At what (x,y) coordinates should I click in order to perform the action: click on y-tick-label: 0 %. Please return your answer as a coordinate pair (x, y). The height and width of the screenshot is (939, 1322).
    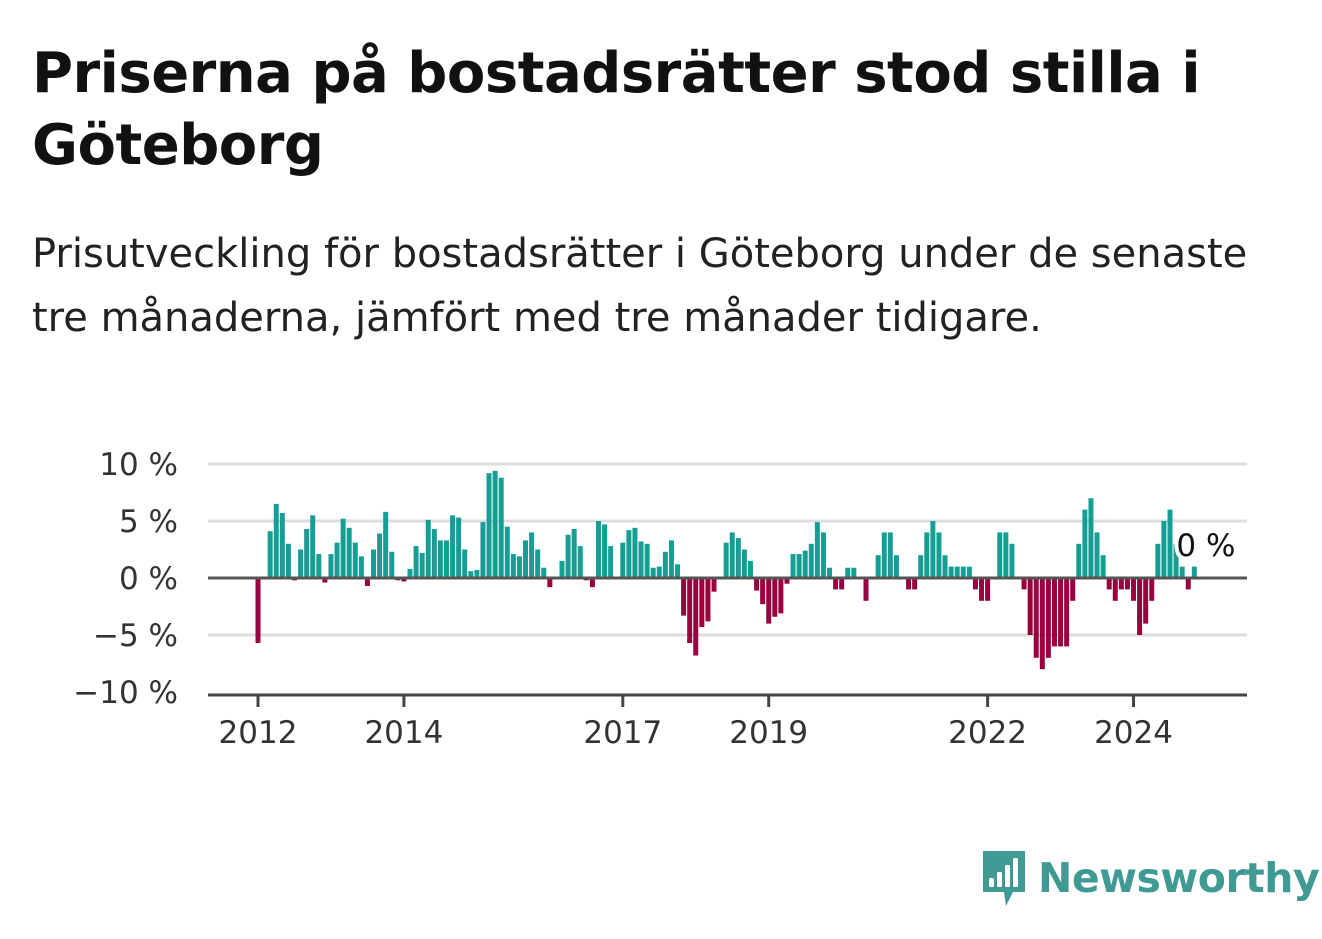
    Looking at the image, I should click on (148, 579).